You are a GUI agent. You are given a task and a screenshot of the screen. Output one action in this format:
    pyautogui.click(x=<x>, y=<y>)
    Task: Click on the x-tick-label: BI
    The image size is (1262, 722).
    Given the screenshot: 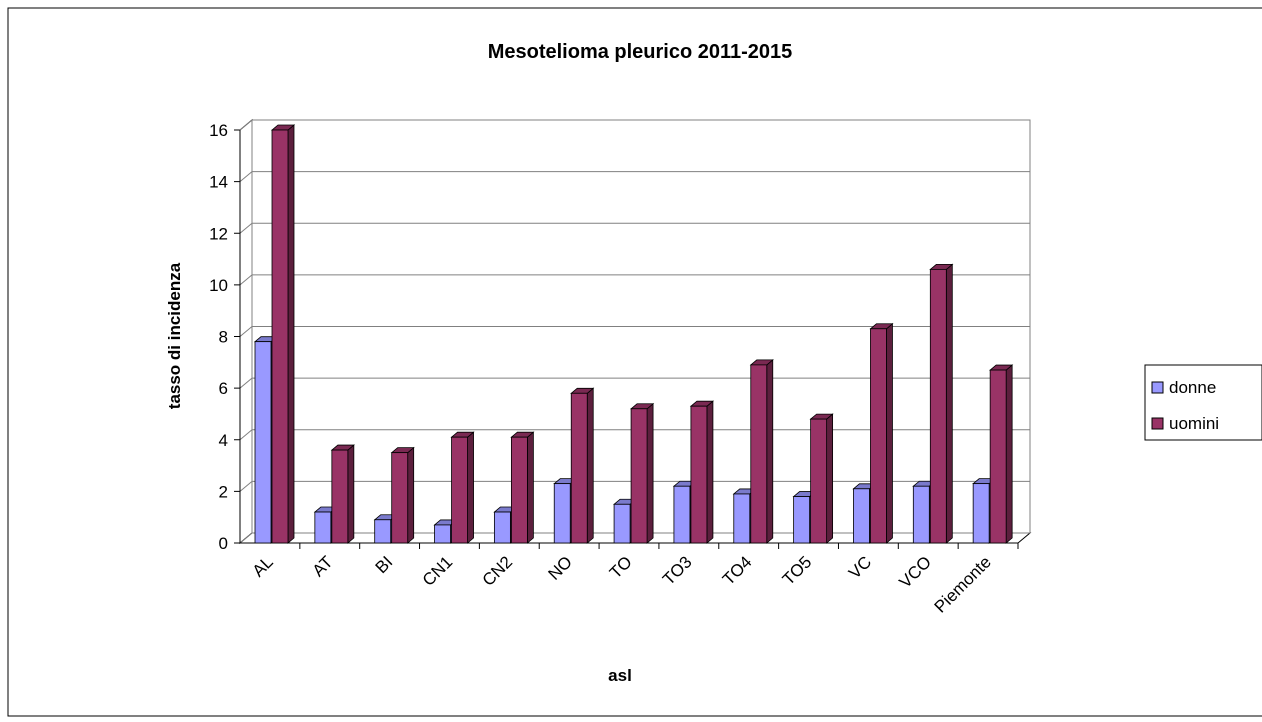 What is the action you would take?
    pyautogui.click(x=384, y=564)
    